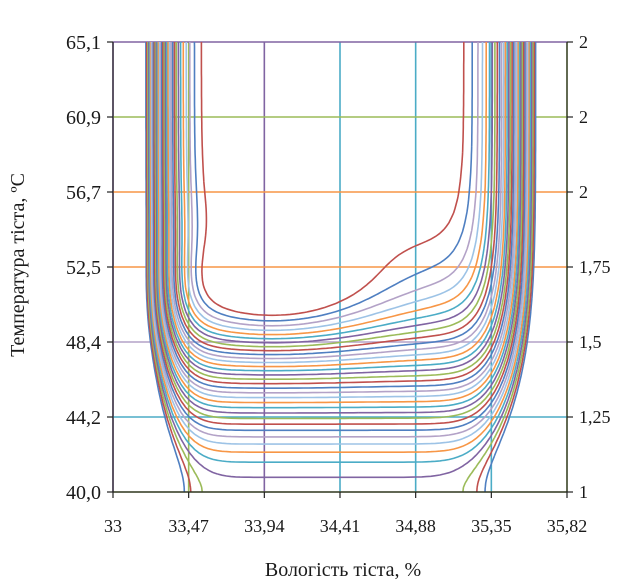 This screenshot has width=638, height=585. I want to click on x-tick-label: 33,94, so click(264, 526).